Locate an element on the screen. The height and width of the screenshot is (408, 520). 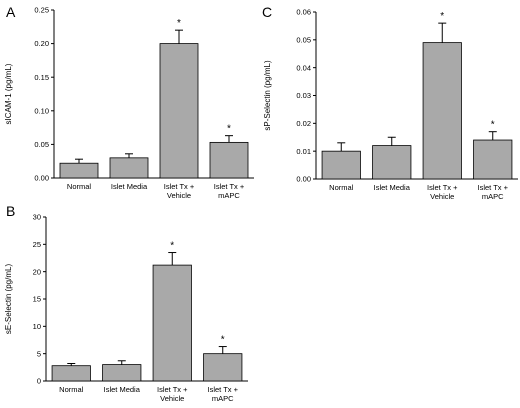
y-tick-label: 30 is located at coordinates (37, 217).